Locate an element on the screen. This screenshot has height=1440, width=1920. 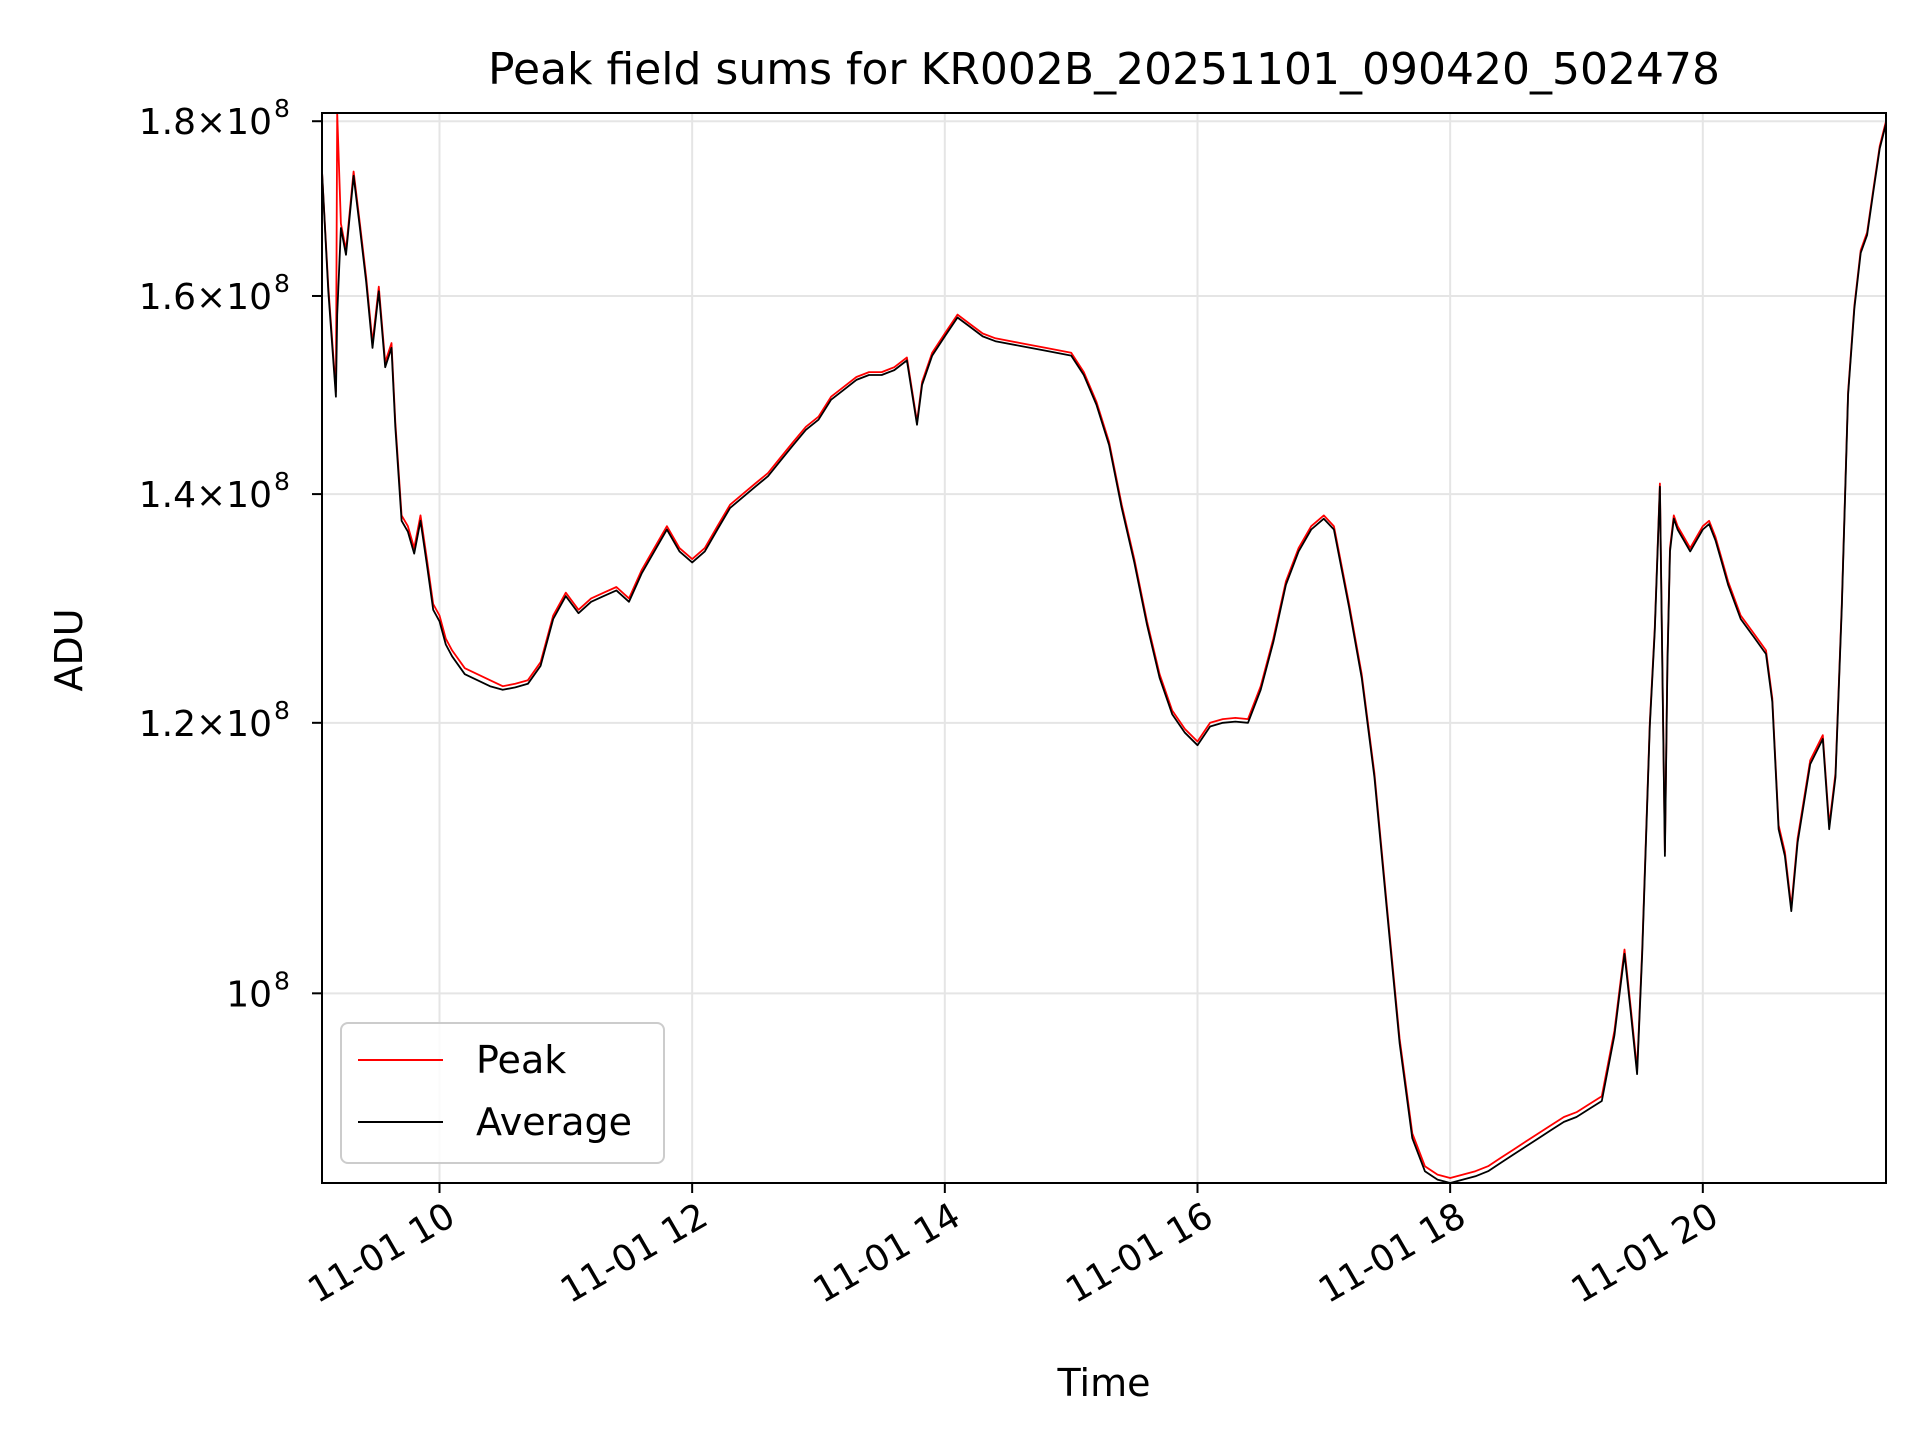
x-axis-label: Time is located at coordinates (1104, 1383).